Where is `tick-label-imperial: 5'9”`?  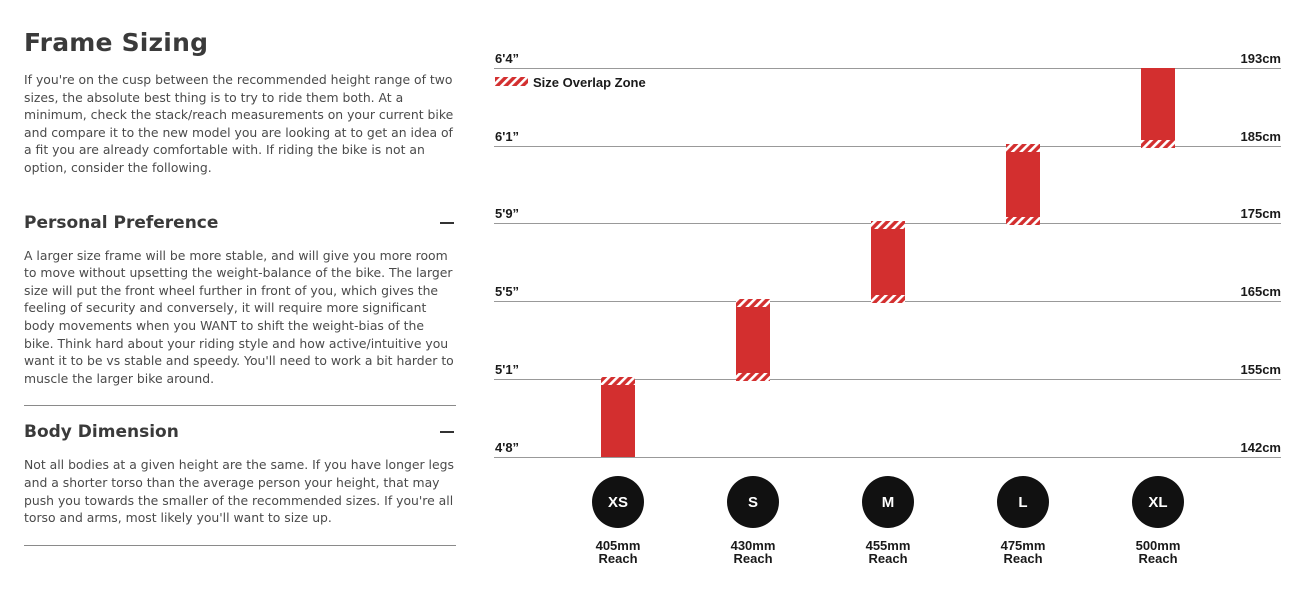 tick-label-imperial: 5'9” is located at coordinates (507, 213).